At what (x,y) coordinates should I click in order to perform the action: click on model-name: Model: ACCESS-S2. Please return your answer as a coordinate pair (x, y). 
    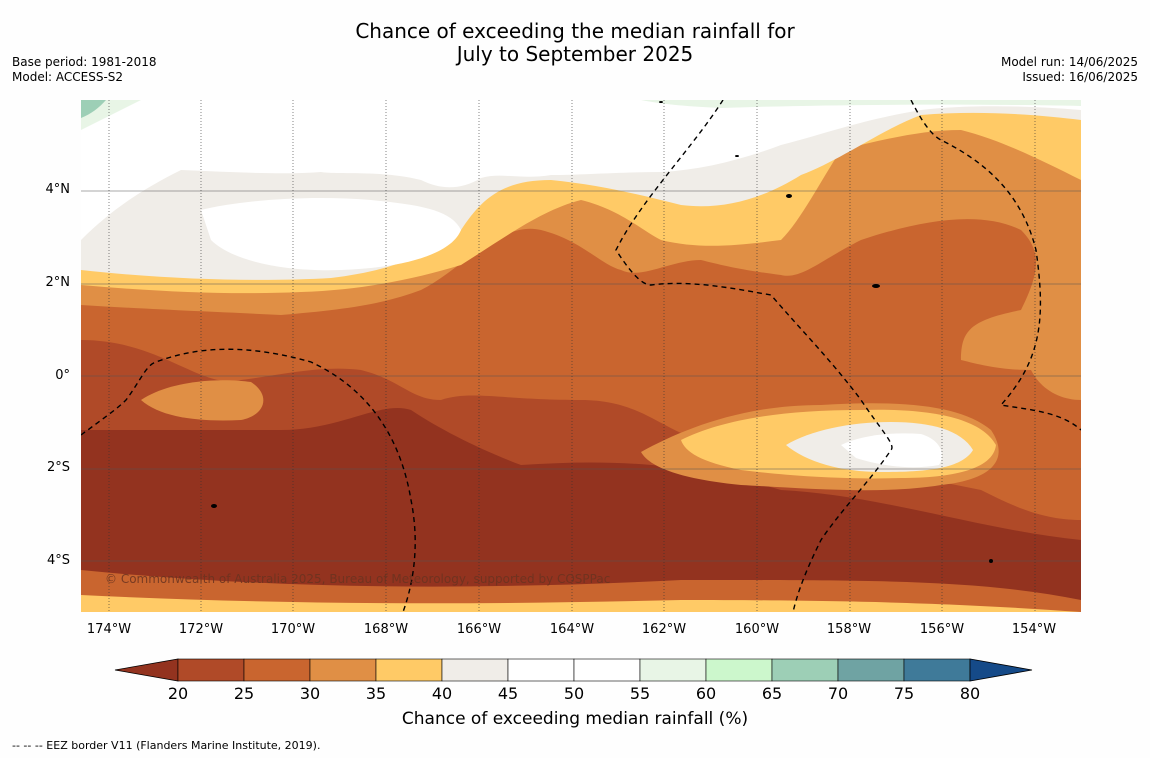
    Looking at the image, I should click on (68, 77).